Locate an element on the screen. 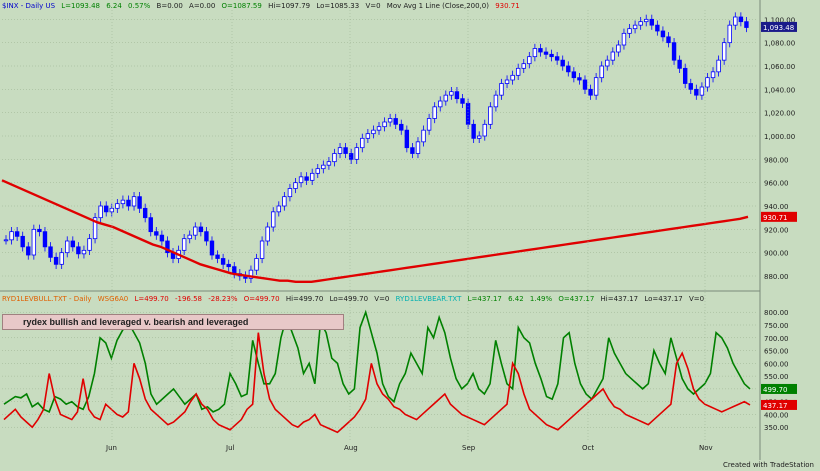  ask-value: A=0.00 is located at coordinates (202, 6).